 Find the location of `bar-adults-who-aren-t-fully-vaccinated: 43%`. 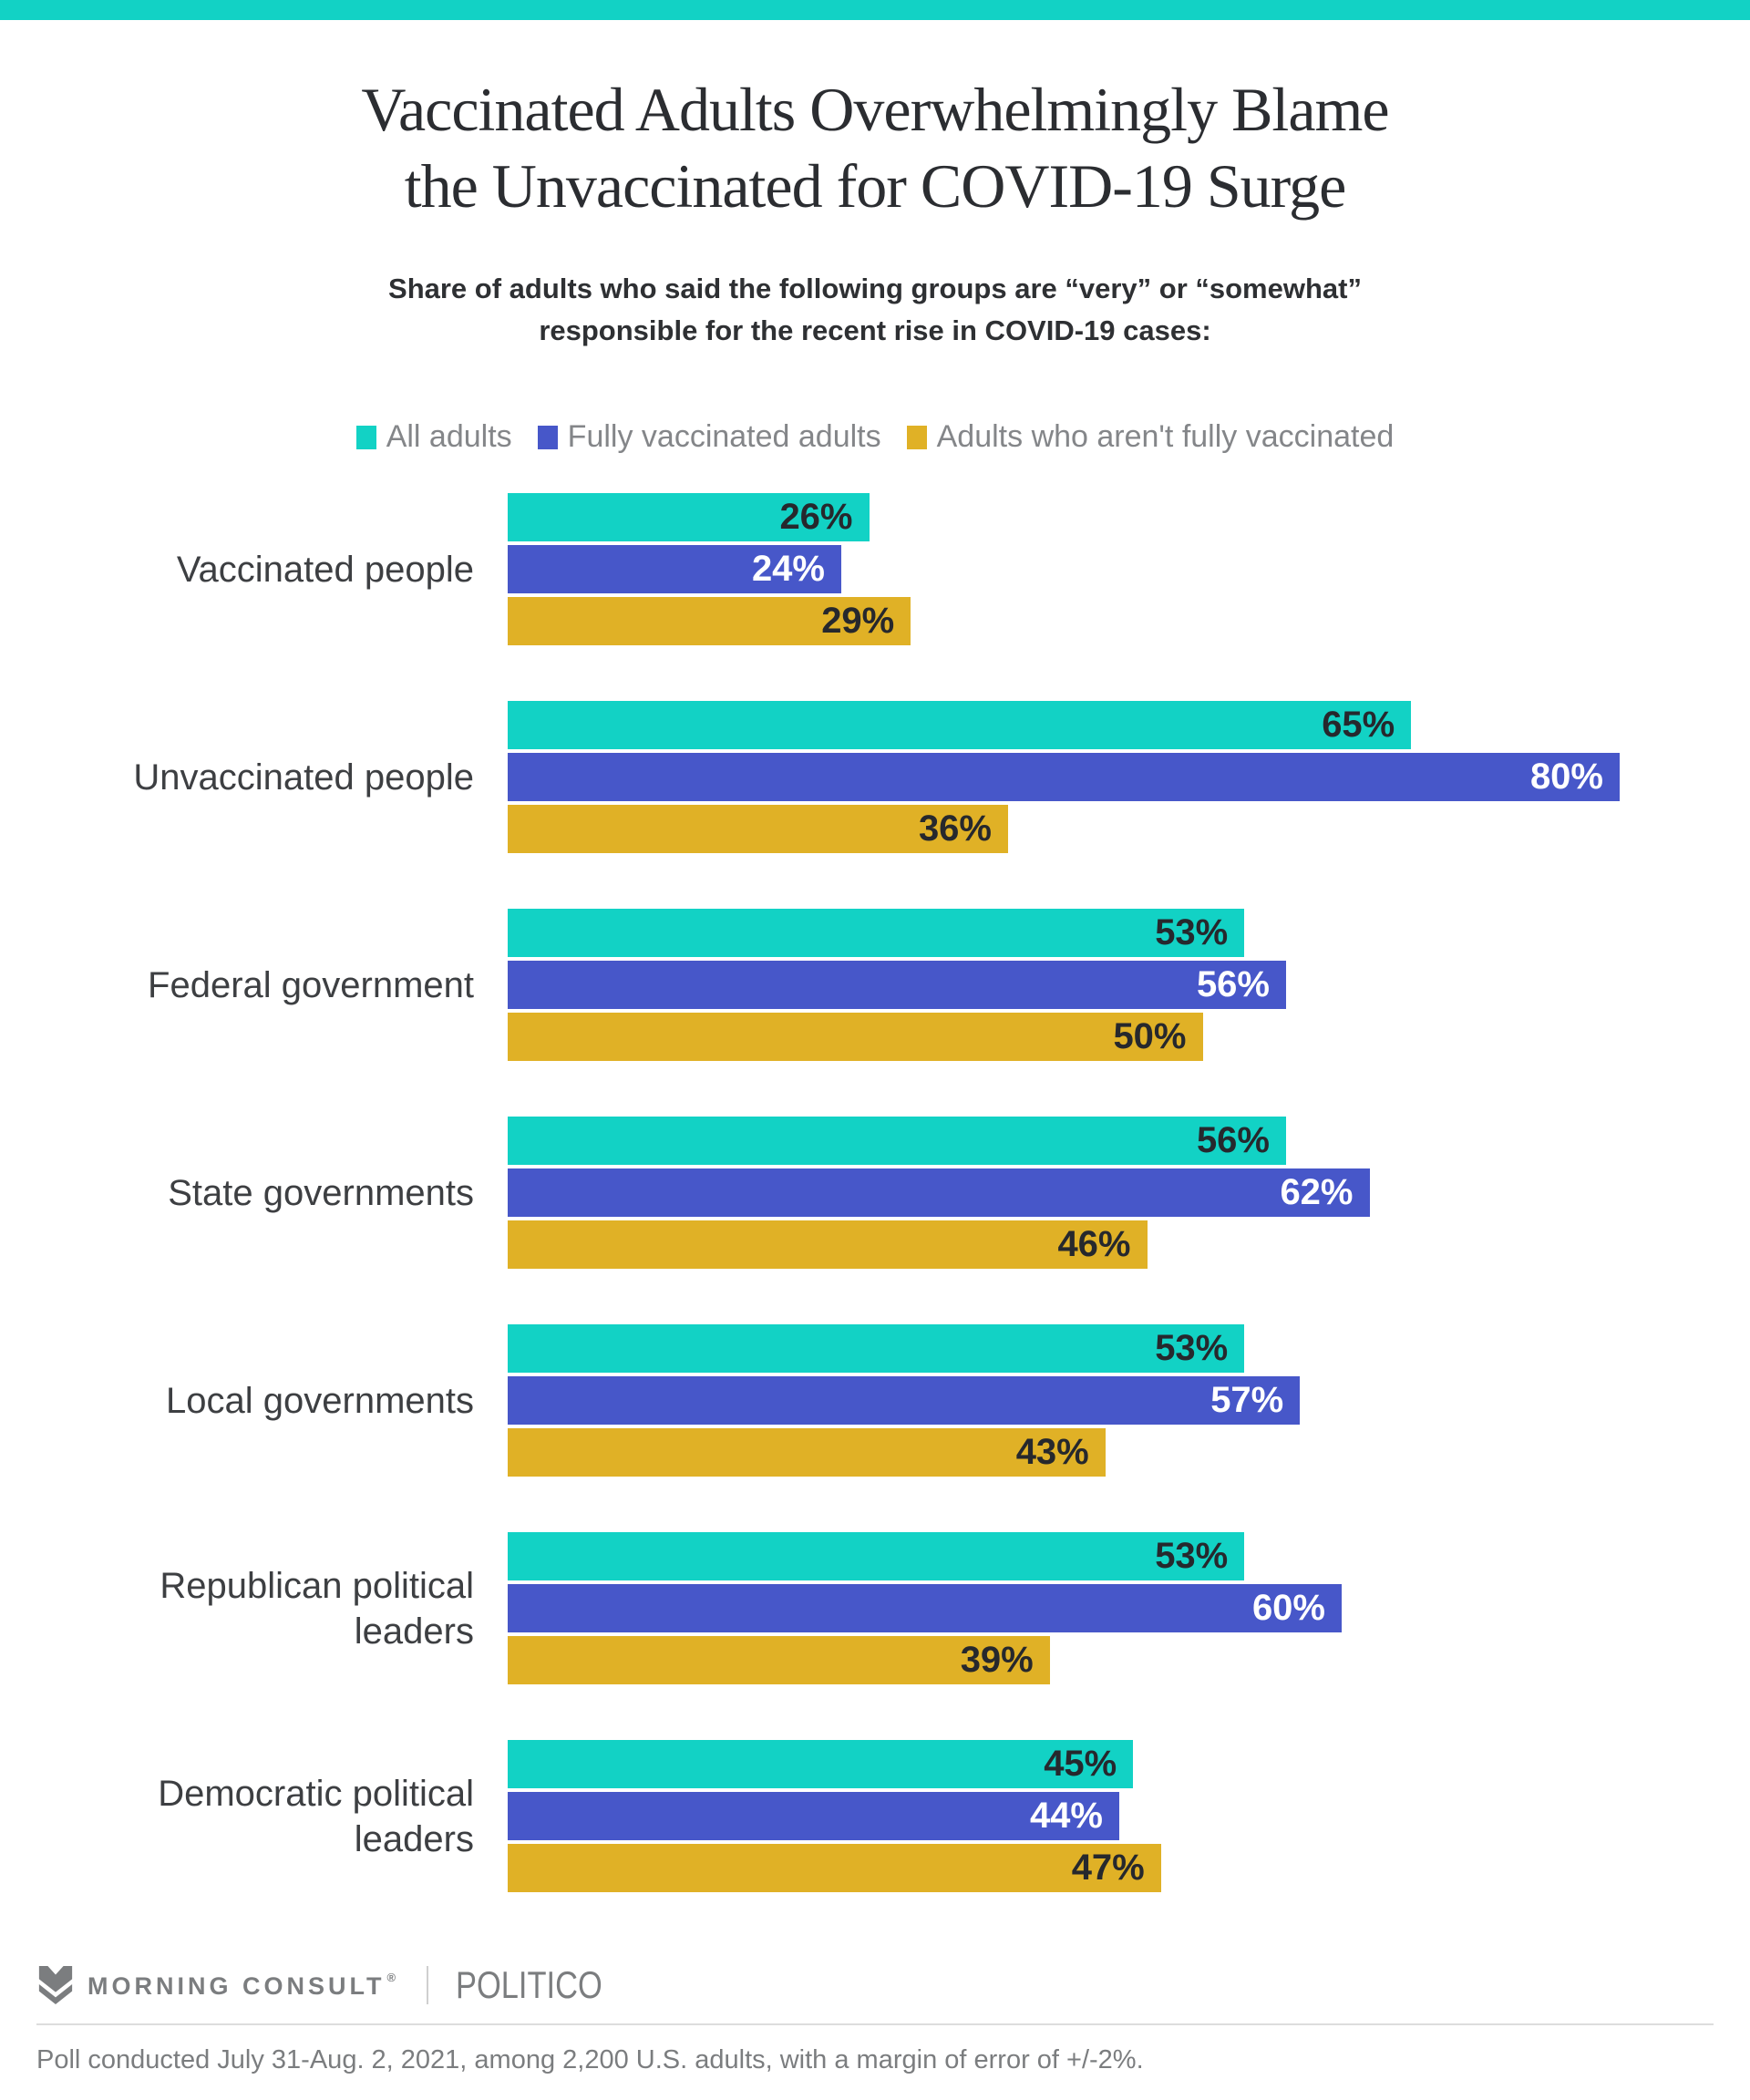

bar-adults-who-aren-t-fully-vaccinated: 43% is located at coordinates (807, 1453).